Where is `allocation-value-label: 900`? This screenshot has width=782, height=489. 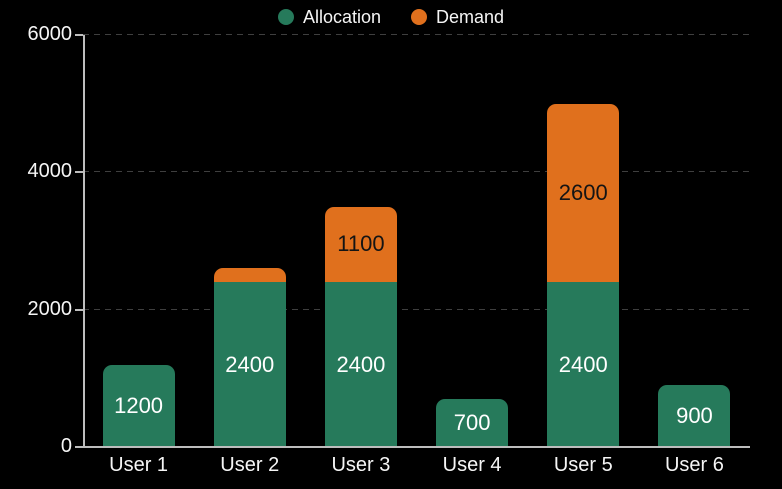
allocation-value-label: 900 is located at coordinates (694, 416).